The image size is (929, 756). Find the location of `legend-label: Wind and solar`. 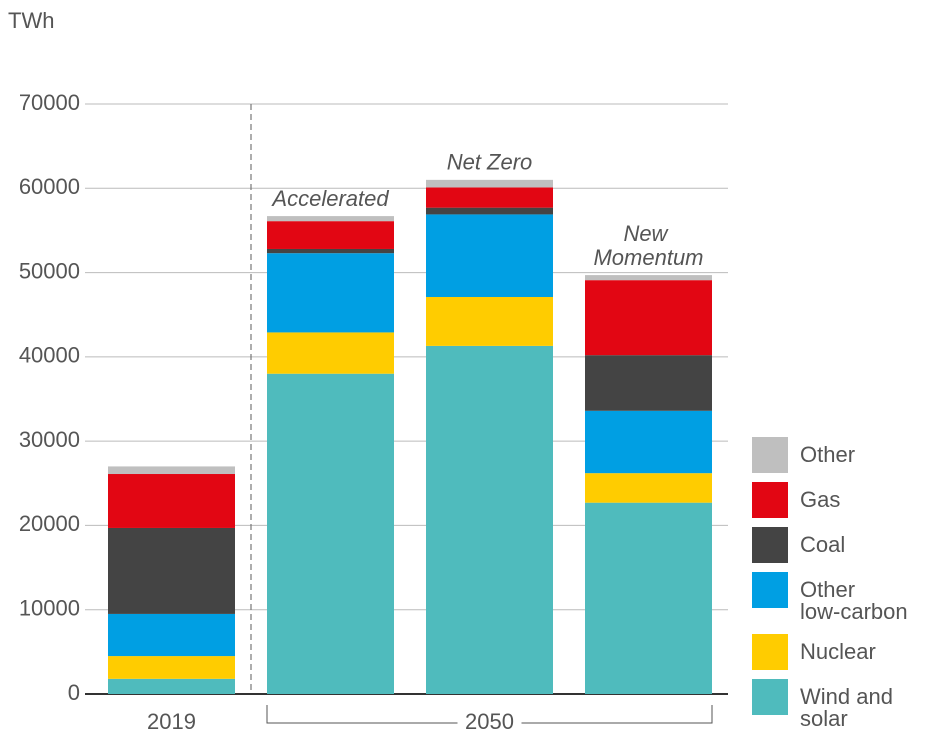

legend-label: Wind and solar is located at coordinates (849, 707).